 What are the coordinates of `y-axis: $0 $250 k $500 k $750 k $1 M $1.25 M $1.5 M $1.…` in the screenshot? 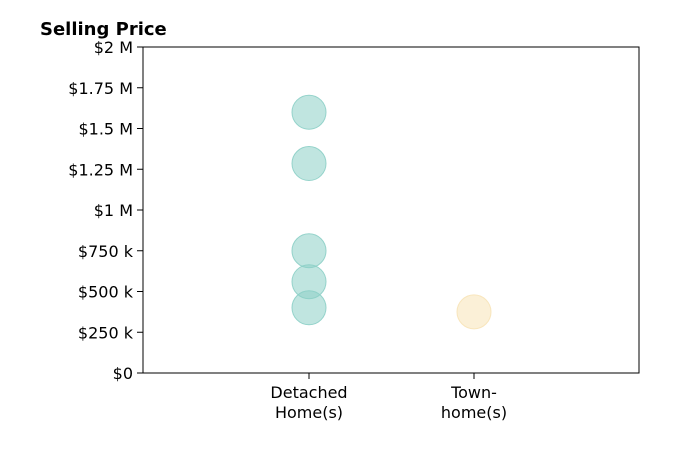 It's located at (105, 210).